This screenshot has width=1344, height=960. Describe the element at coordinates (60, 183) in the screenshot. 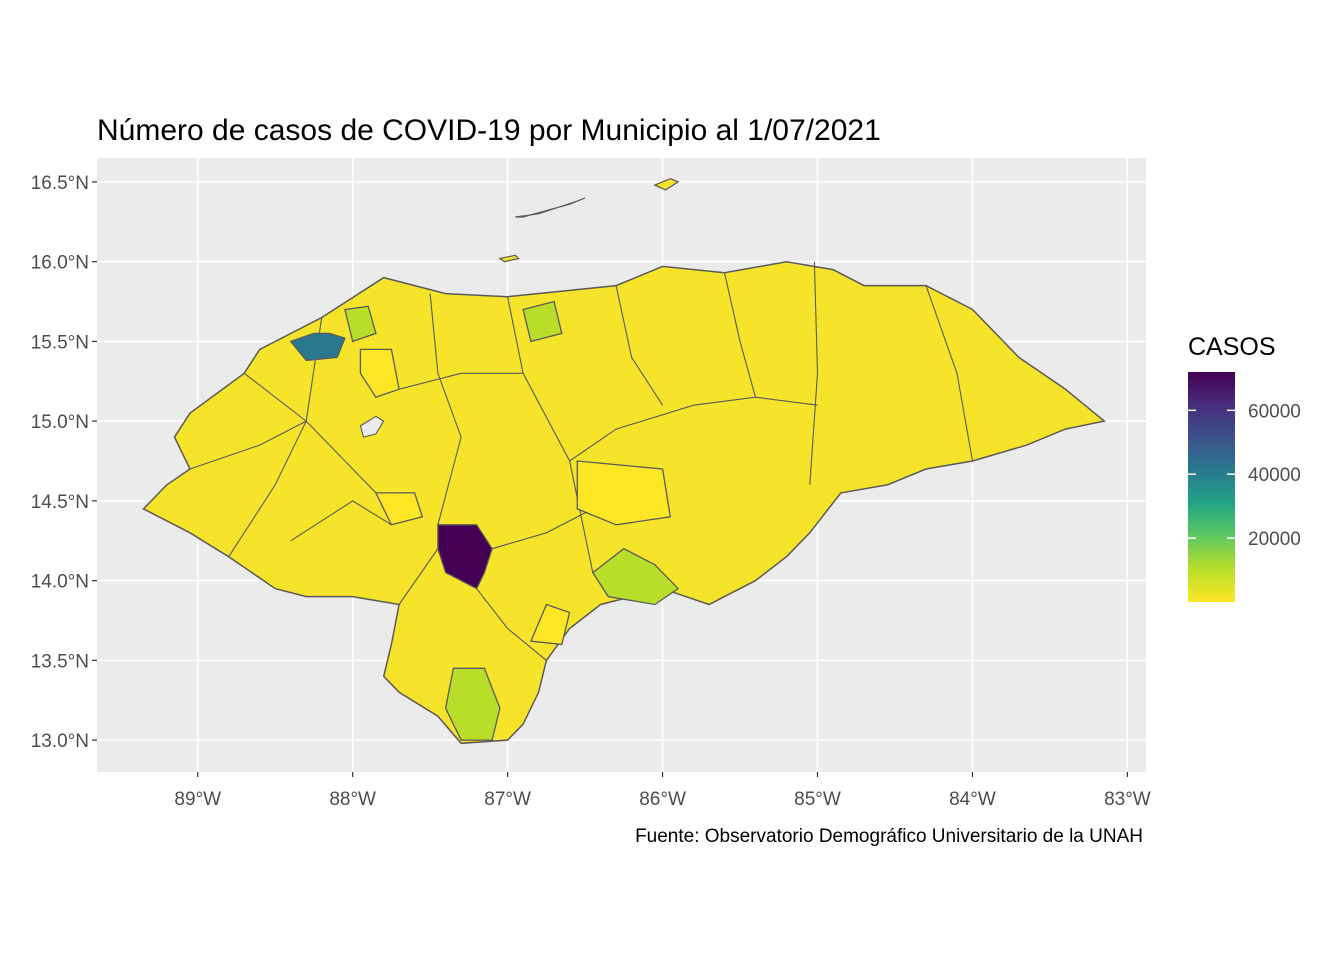

I see `lat-tick-label: 16.5°N` at that location.